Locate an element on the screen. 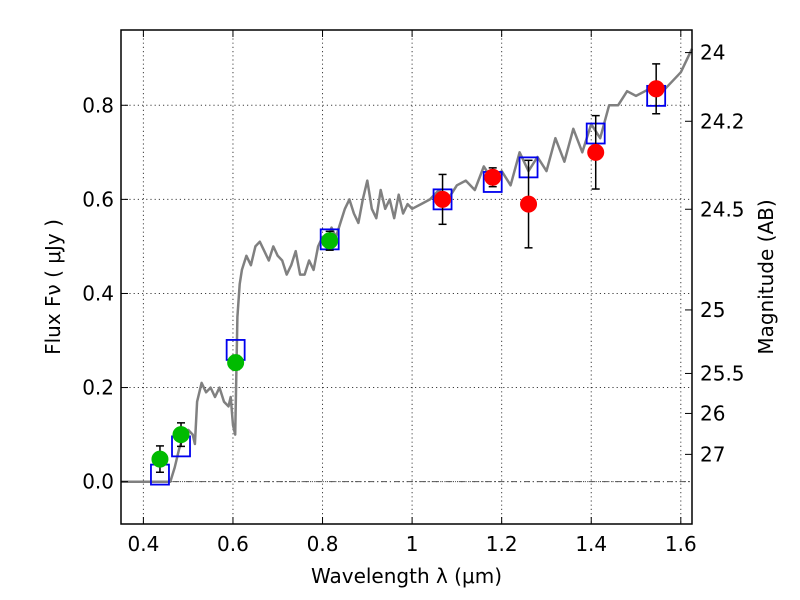  y2-tick-label: 24.2 is located at coordinates (722, 121).